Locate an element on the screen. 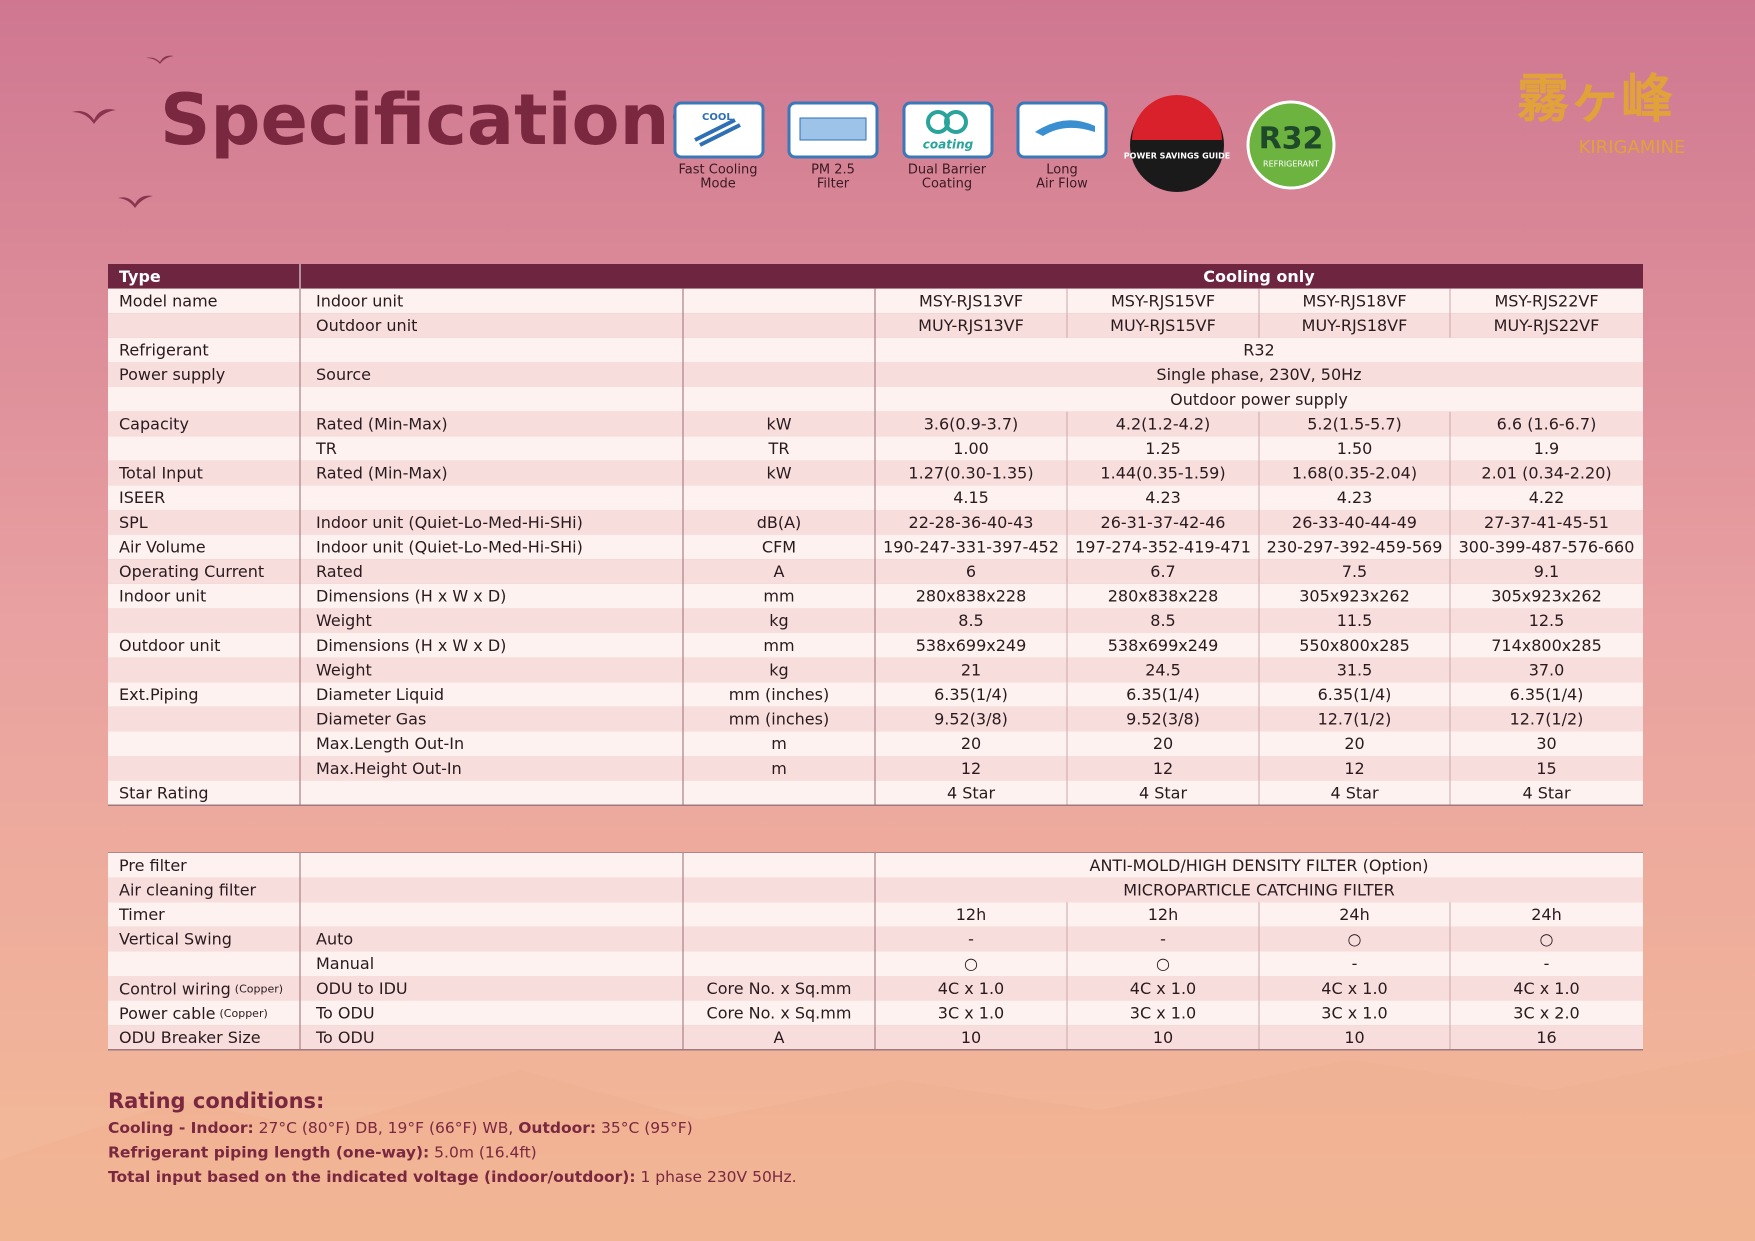  cell-text: 22-28-36-40-43 is located at coordinates (971, 522).